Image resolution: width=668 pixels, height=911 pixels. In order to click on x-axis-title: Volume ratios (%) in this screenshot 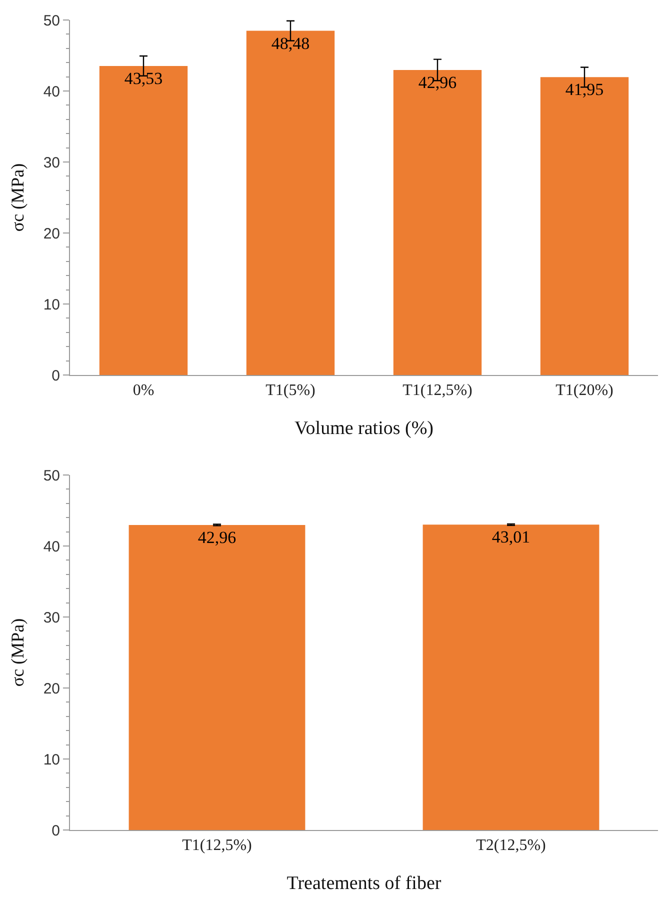, I will do `click(364, 428)`.